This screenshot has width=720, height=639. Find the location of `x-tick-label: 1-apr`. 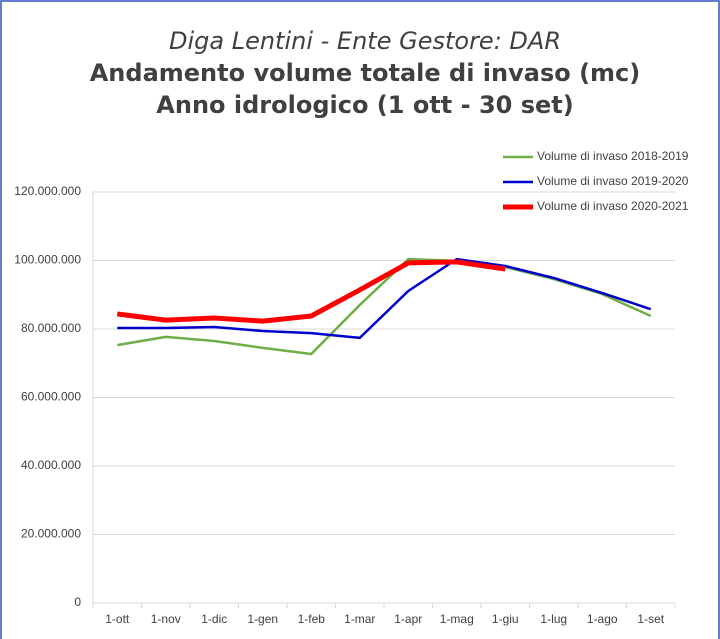

x-tick-label: 1-apr is located at coordinates (408, 619).